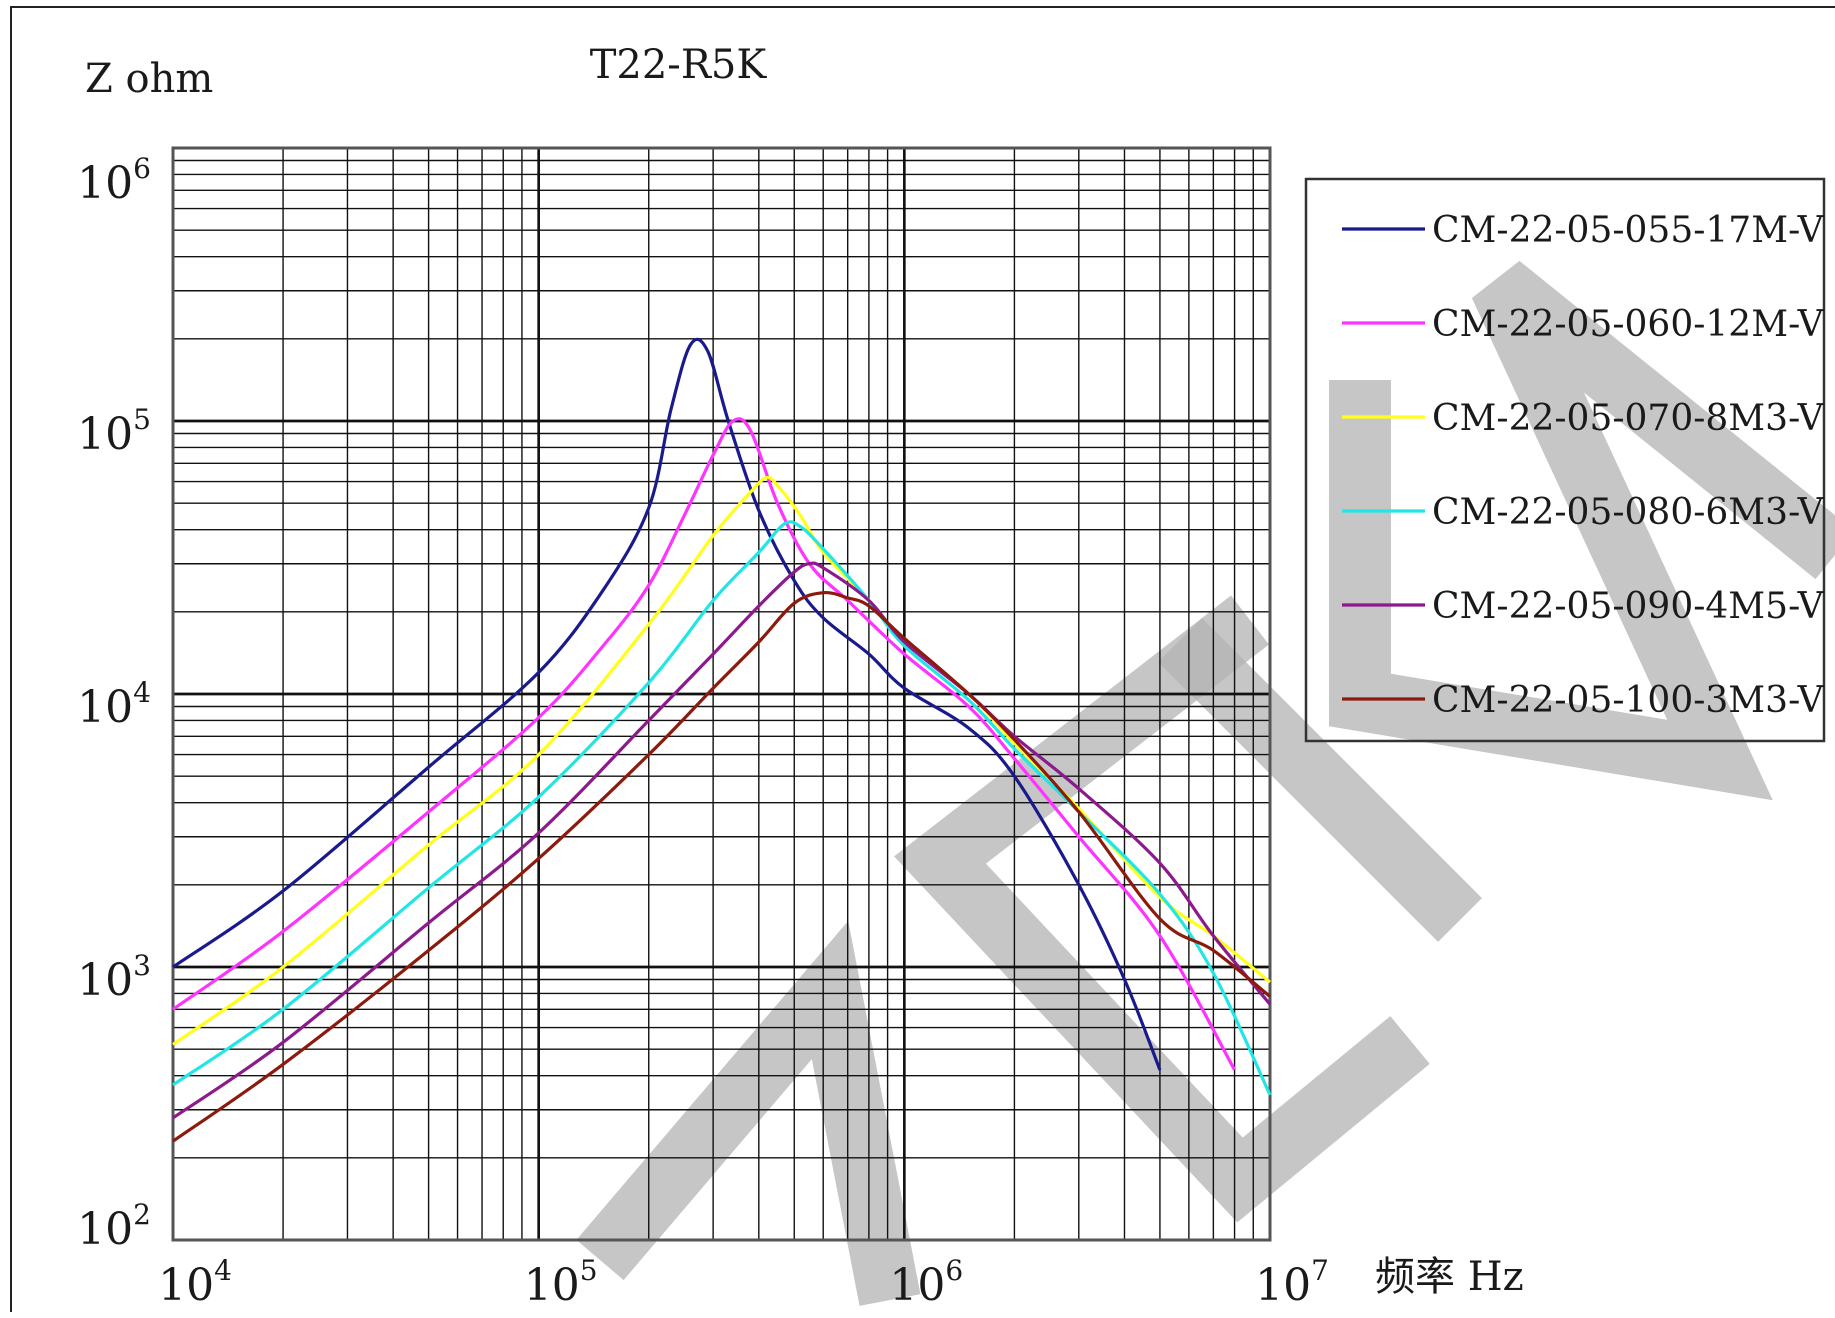 The width and height of the screenshot is (1835, 1318). What do you see at coordinates (114, 1226) in the screenshot?
I see `y-tick-label: 10²` at bounding box center [114, 1226].